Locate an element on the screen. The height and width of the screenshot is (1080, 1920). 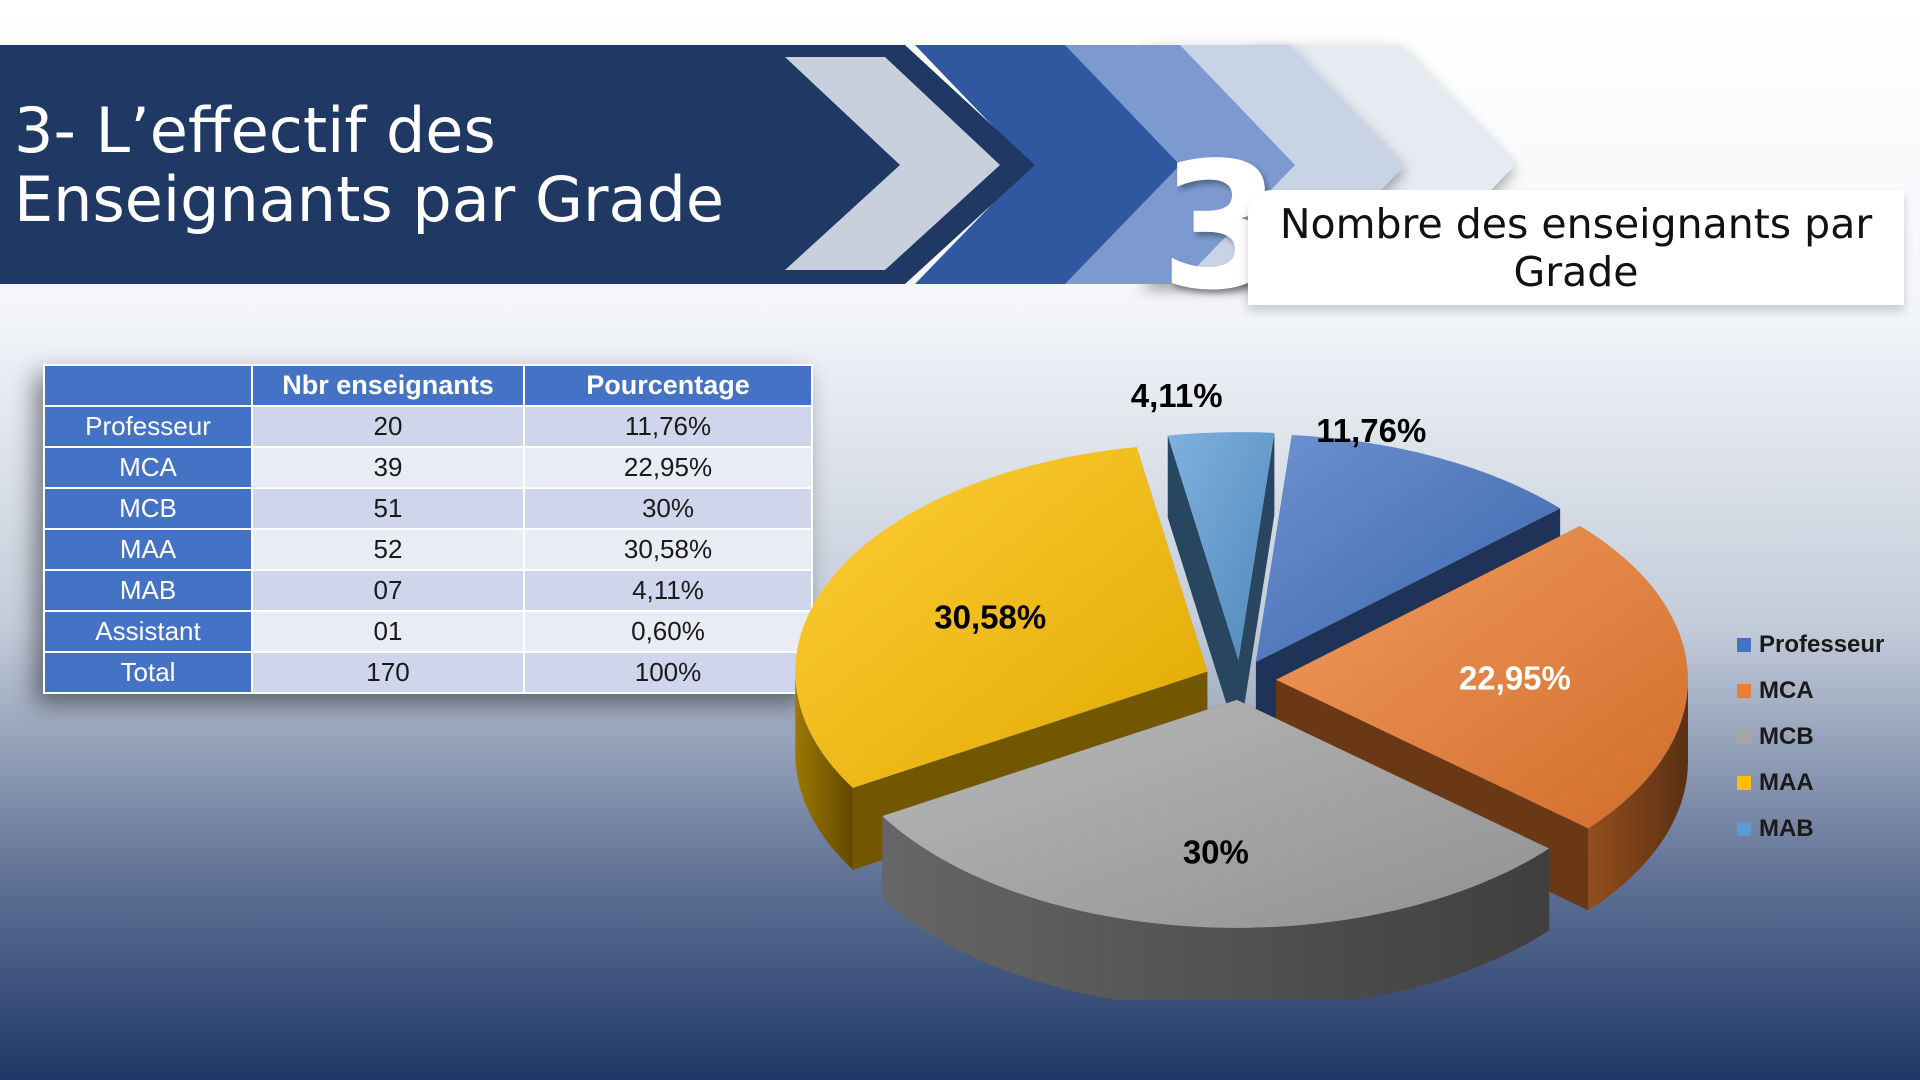
slice-mcb is located at coordinates (1216, 813).